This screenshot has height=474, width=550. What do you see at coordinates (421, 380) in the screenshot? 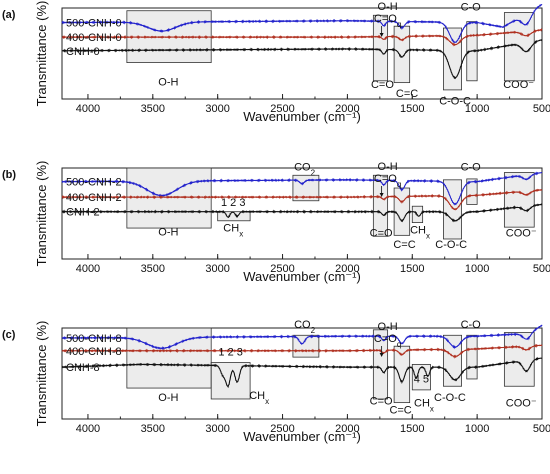
I see `annotation-label: 4 5` at bounding box center [421, 380].